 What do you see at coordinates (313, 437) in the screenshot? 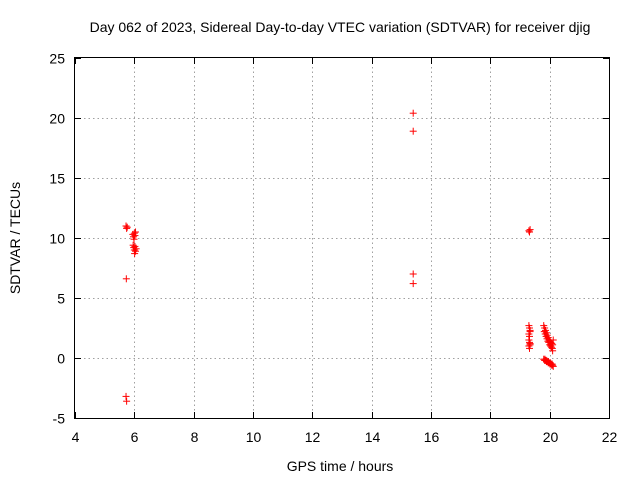
I see `x-tick-label: 12` at bounding box center [313, 437].